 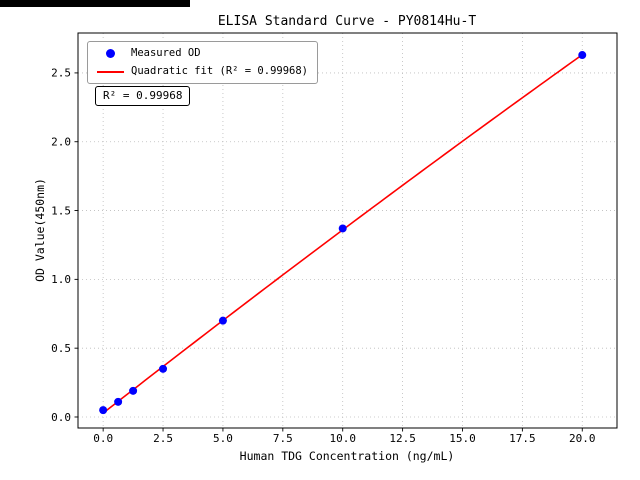 I want to click on legend-label-measured-od: Measured OD, so click(x=166, y=53).